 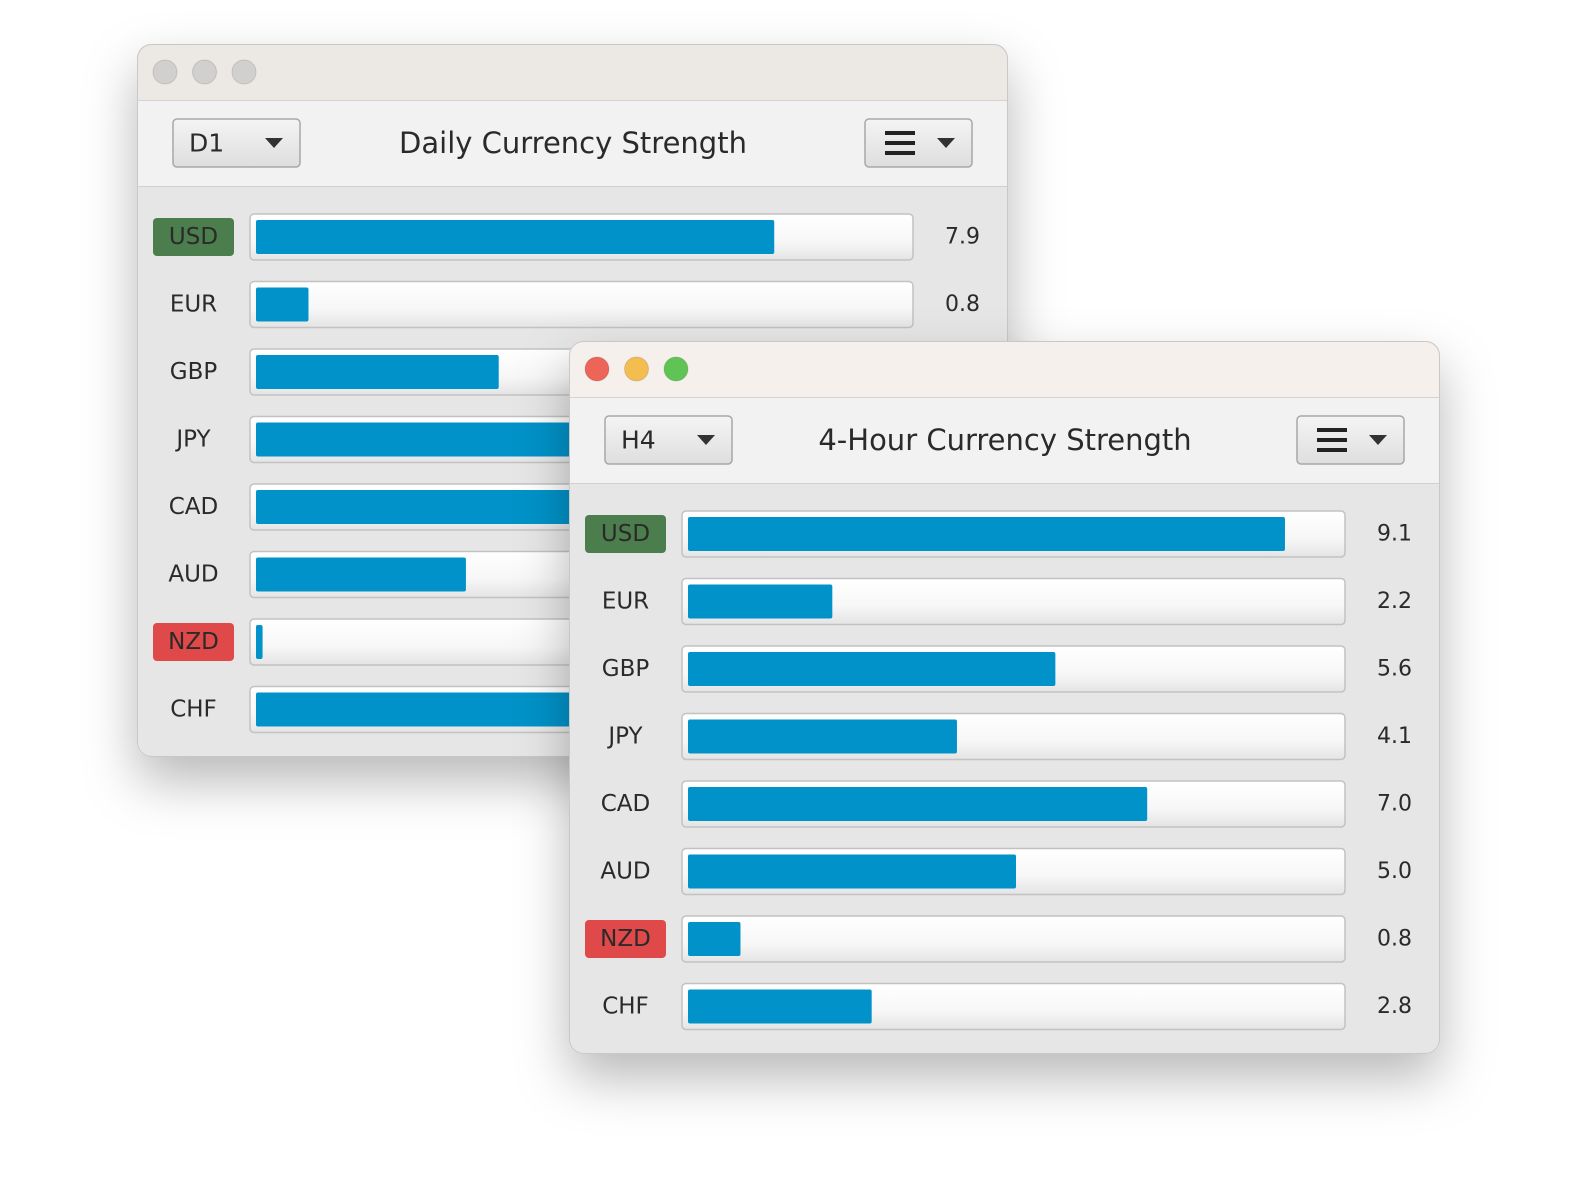 What do you see at coordinates (1394, 871) in the screenshot?
I see `value-label: 5.0` at bounding box center [1394, 871].